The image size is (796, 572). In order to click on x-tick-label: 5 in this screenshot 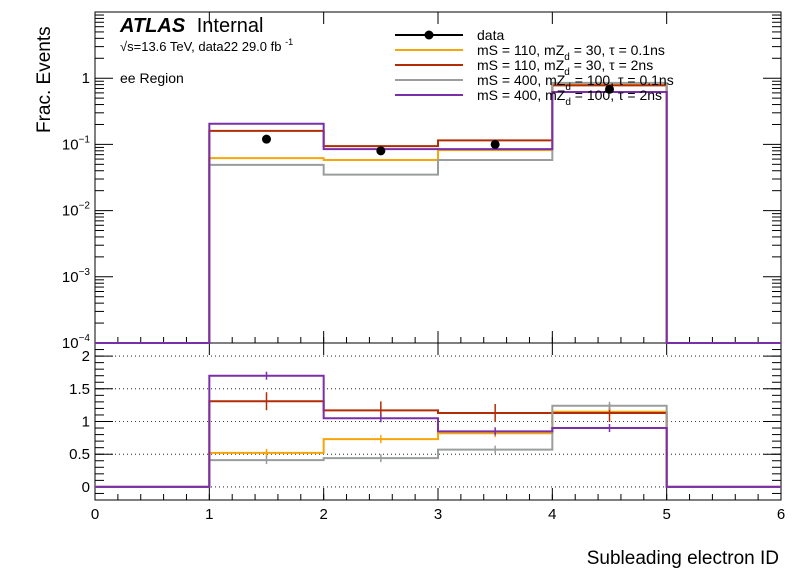, I will do `click(666, 514)`.